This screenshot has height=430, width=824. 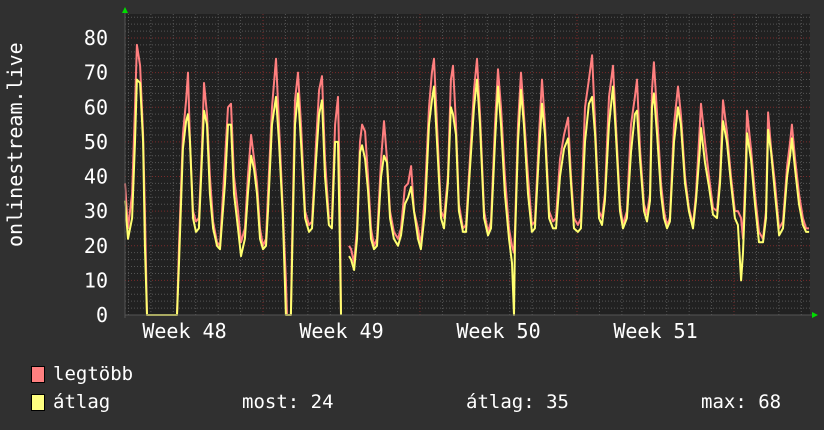 I want to click on x-axis-arrow-icon, so click(x=815, y=315).